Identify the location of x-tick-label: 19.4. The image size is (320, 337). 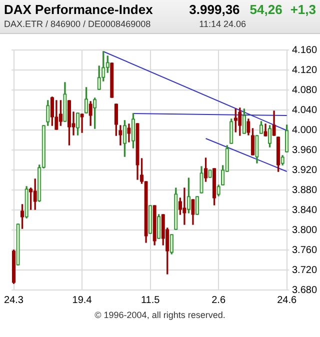
(82, 300).